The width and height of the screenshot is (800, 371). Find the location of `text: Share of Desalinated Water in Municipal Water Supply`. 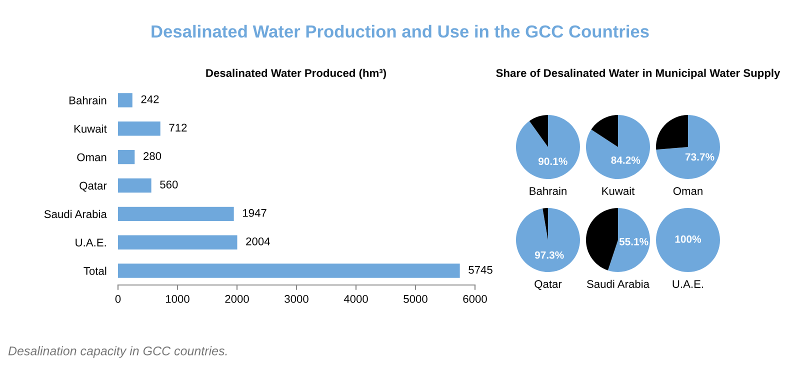

text: Share of Desalinated Water in Municipal Water Supply is located at coordinates (638, 74).